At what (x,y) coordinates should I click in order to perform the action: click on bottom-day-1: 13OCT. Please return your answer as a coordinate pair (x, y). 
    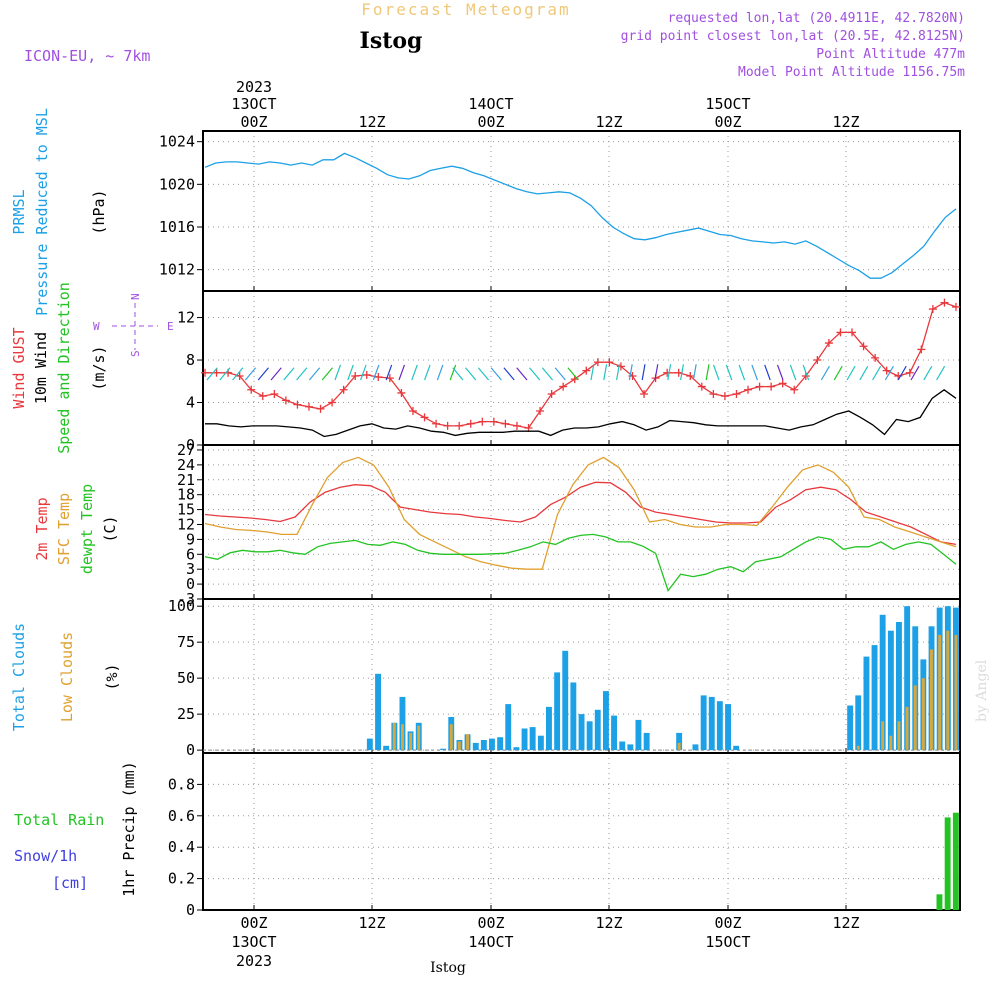
    Looking at the image, I should click on (253, 942).